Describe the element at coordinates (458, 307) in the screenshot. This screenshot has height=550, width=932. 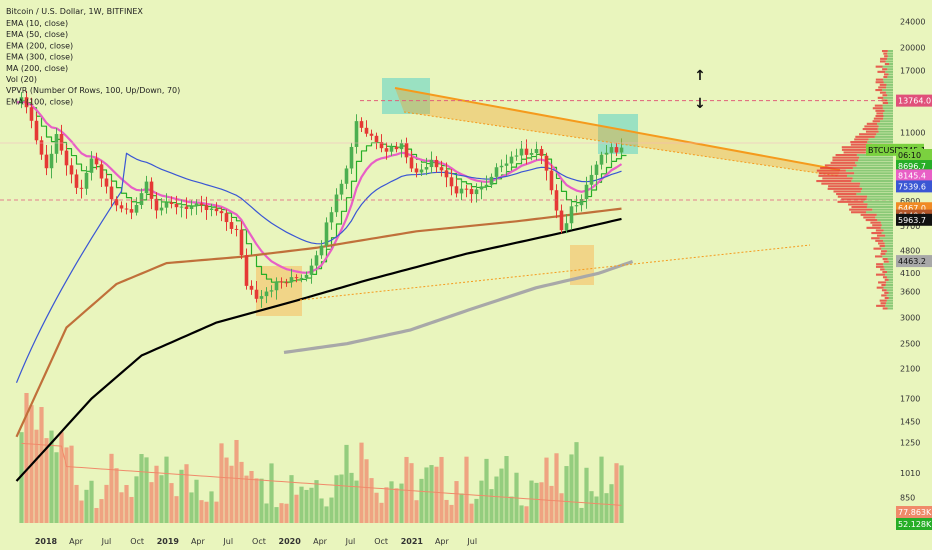
I see `ma200-line` at that location.